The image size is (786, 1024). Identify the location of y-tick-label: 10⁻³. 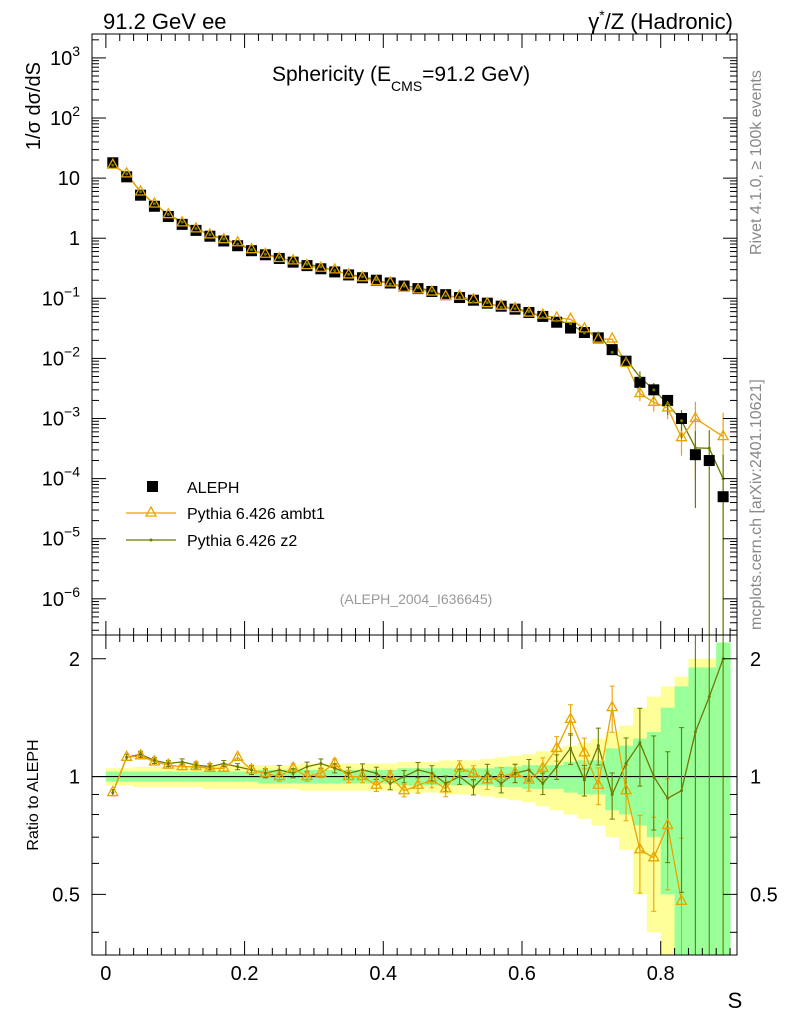
(61, 417).